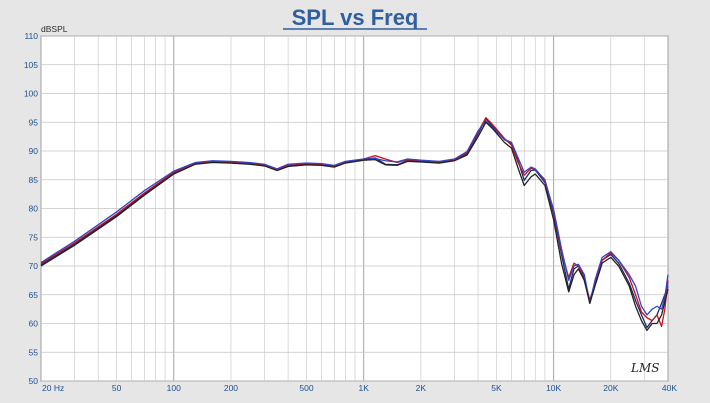 The height and width of the screenshot is (403, 710). What do you see at coordinates (54, 29) in the screenshot?
I see `y-axis-unit-label: dBSPL` at bounding box center [54, 29].